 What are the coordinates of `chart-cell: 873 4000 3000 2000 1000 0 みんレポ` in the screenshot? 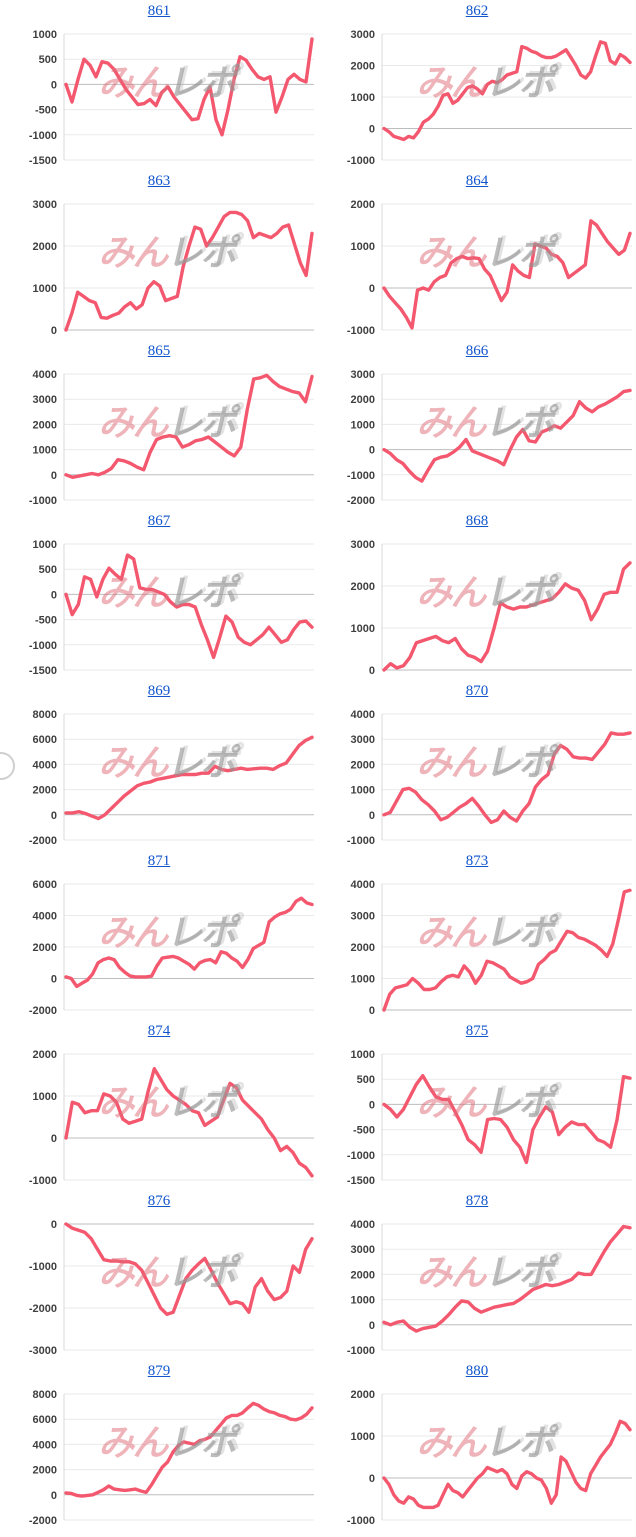 It's located at (477, 935).